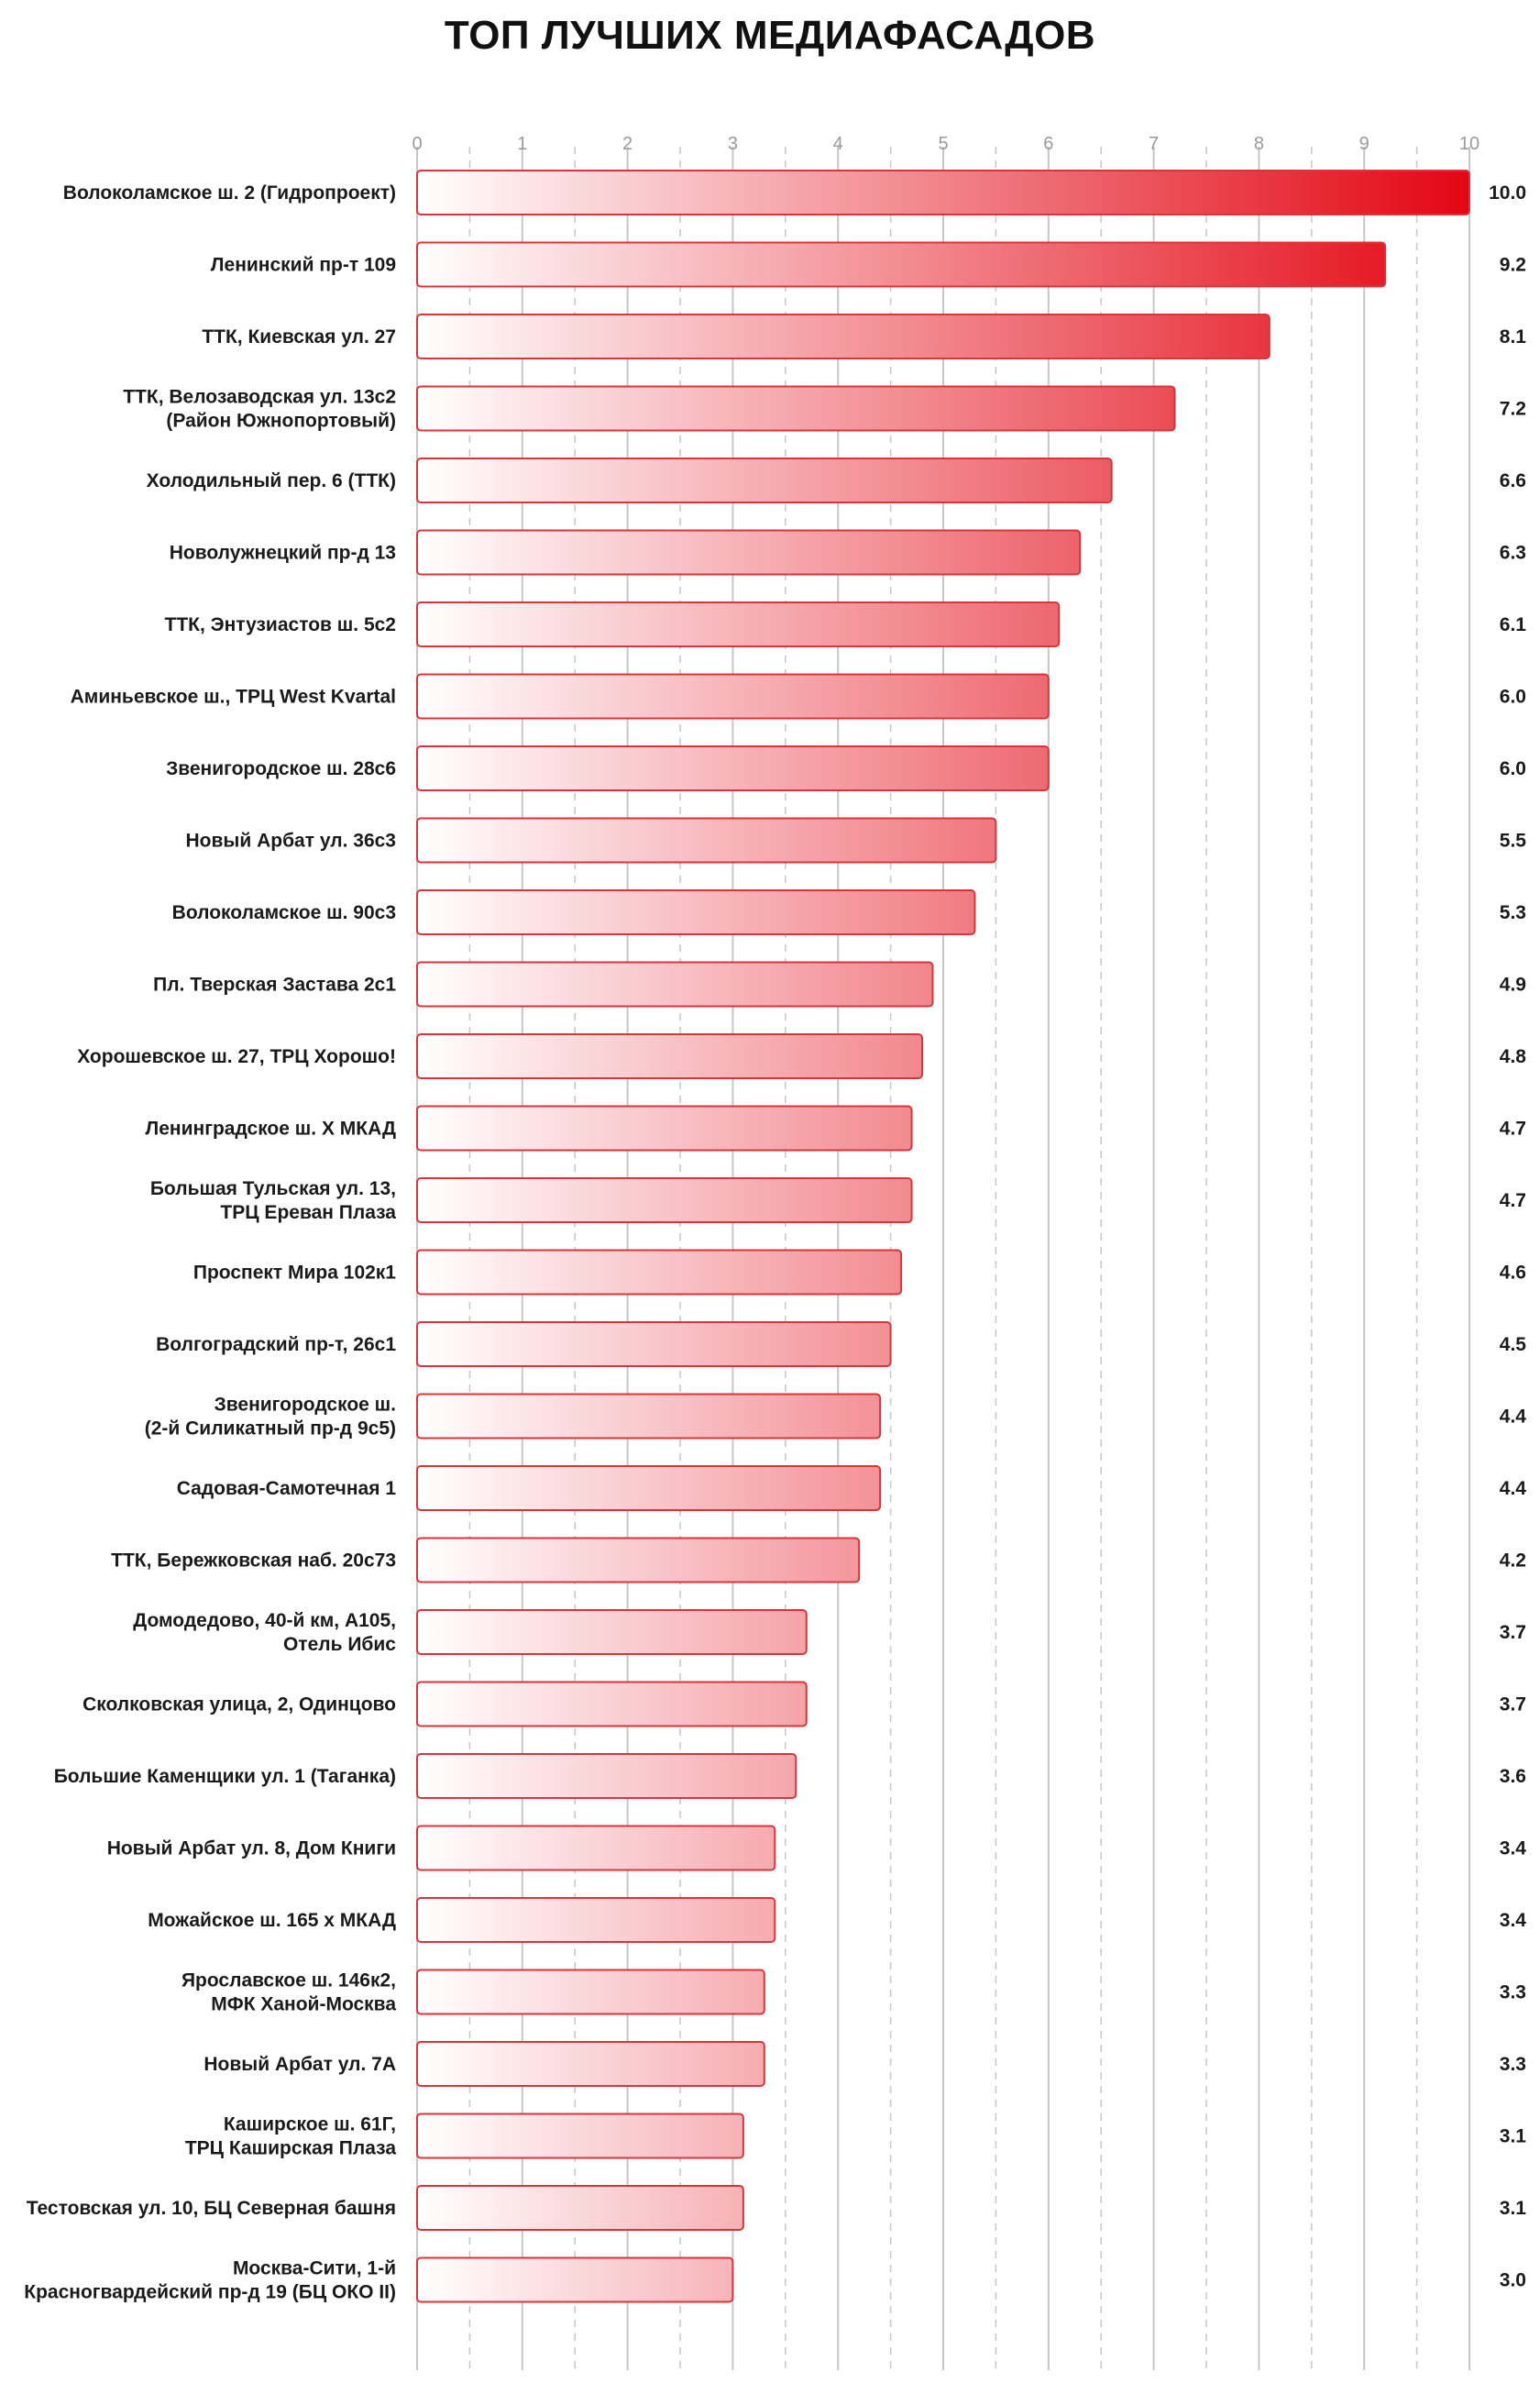  What do you see at coordinates (838, 144) in the screenshot?
I see `x-tick-label: 4` at bounding box center [838, 144].